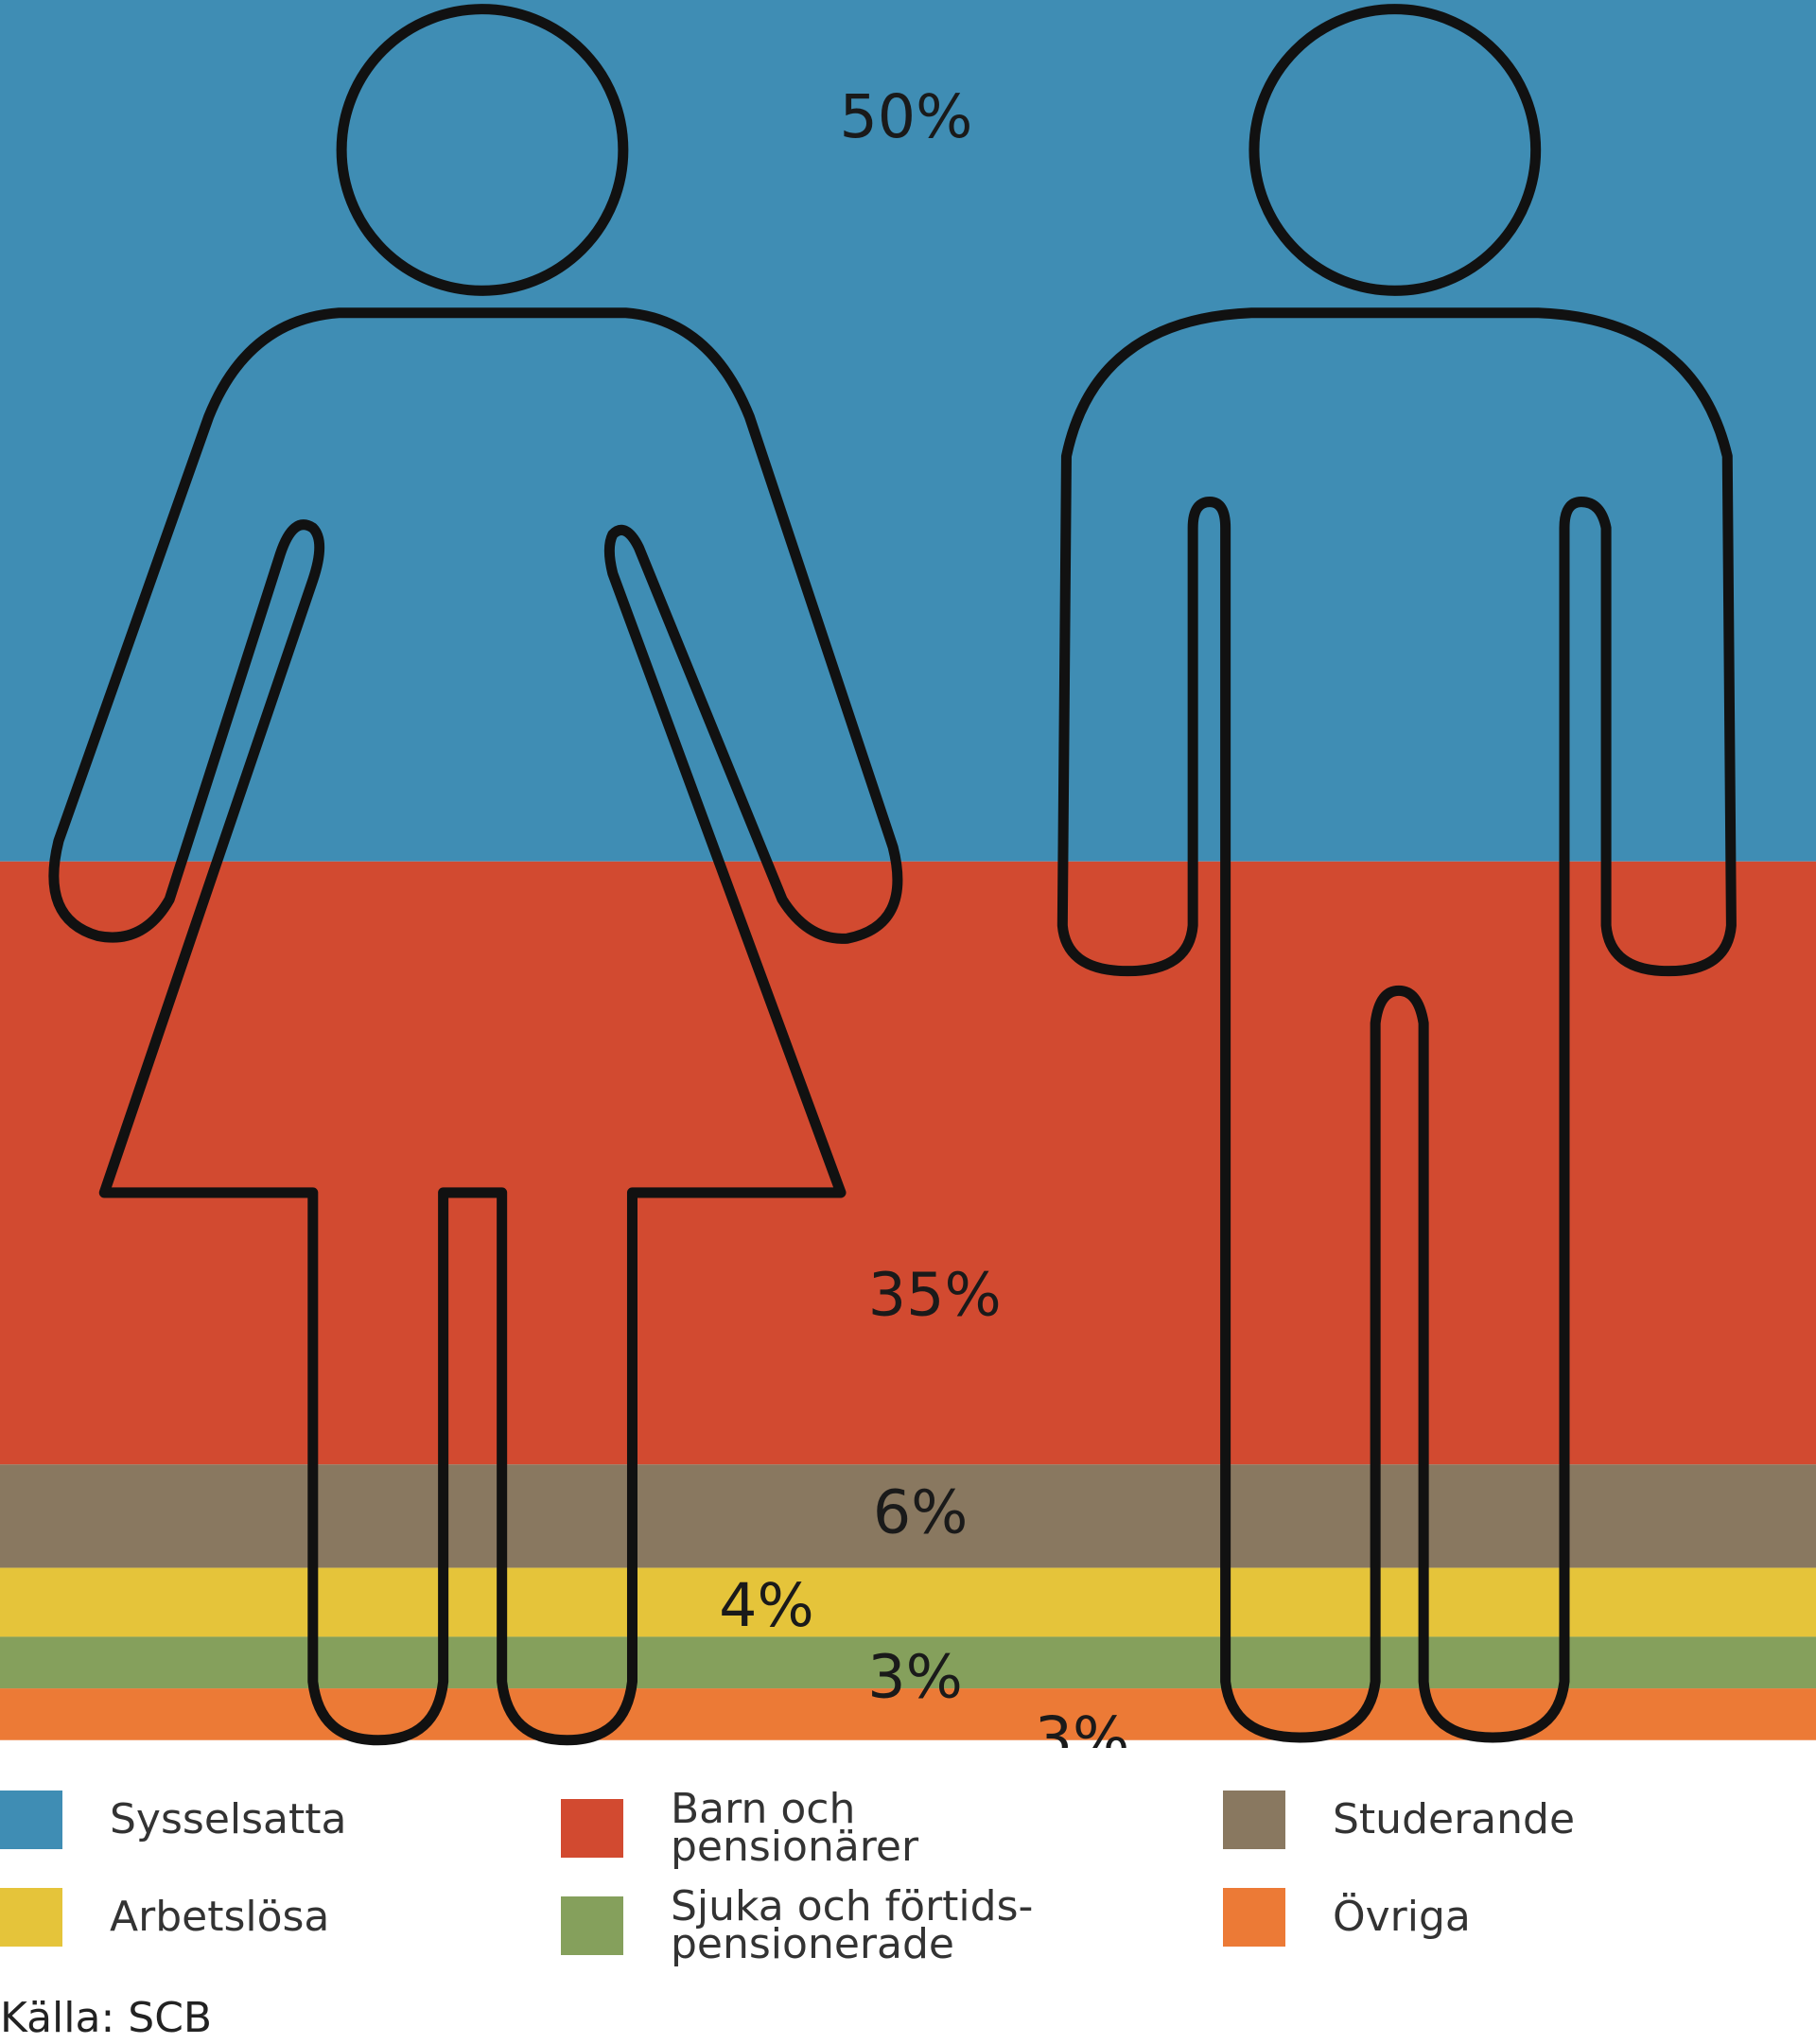  What do you see at coordinates (905, 116) in the screenshot?
I see `value-label: 50%` at bounding box center [905, 116].